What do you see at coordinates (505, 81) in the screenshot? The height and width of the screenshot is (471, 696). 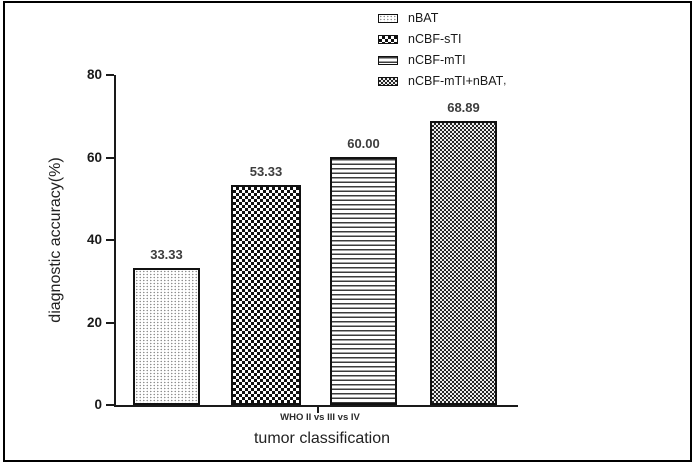 I see `legend-label-suffix: ,` at bounding box center [505, 81].